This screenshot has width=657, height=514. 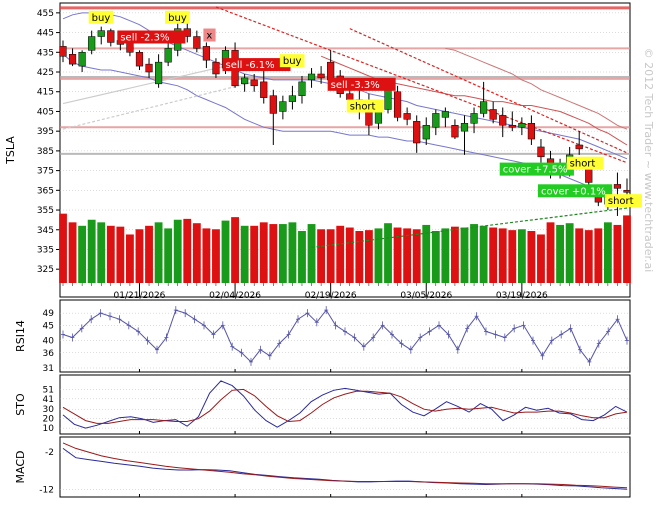 What do you see at coordinates (45, 132) in the screenshot?
I see `main-ytick-label: 395` at bounding box center [45, 132].